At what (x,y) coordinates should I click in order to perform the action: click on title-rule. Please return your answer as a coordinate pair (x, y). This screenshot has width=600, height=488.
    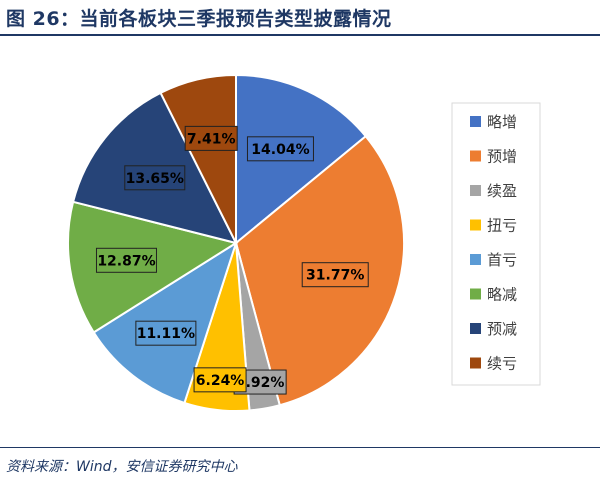
    Looking at the image, I should click on (300, 35).